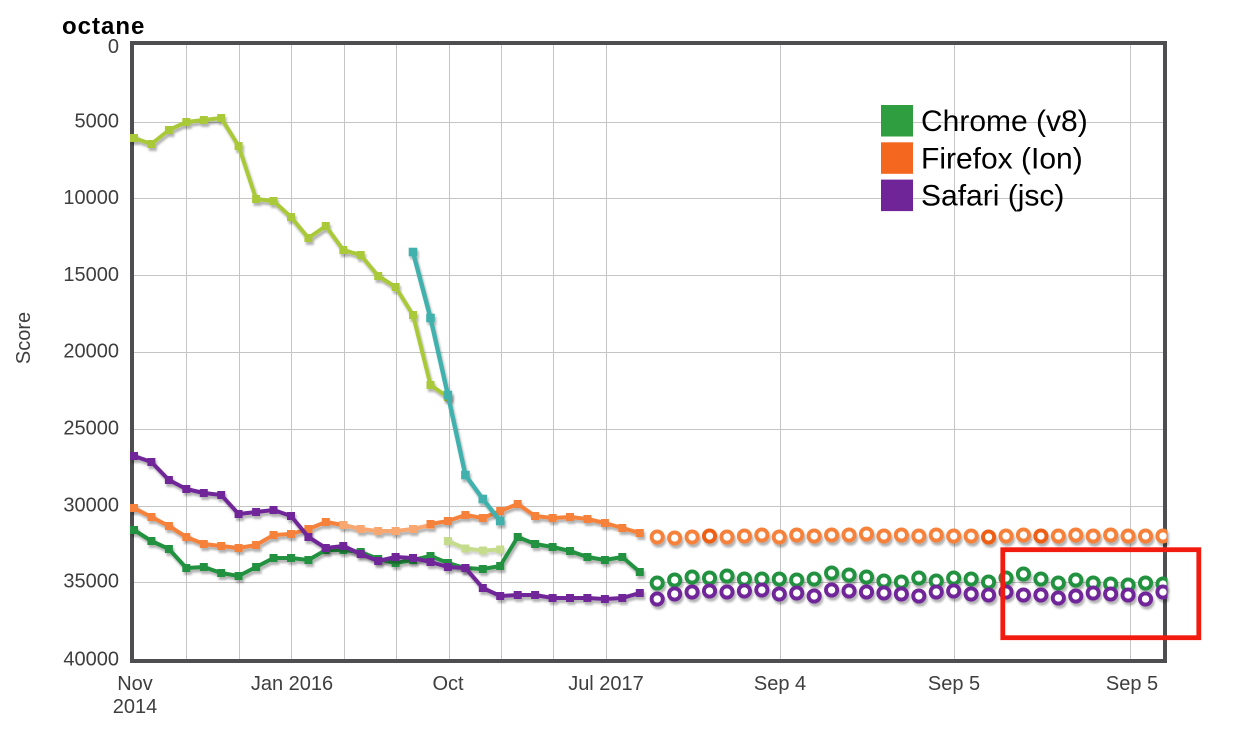  What do you see at coordinates (24, 338) in the screenshot?
I see `svg-text: Score` at bounding box center [24, 338].